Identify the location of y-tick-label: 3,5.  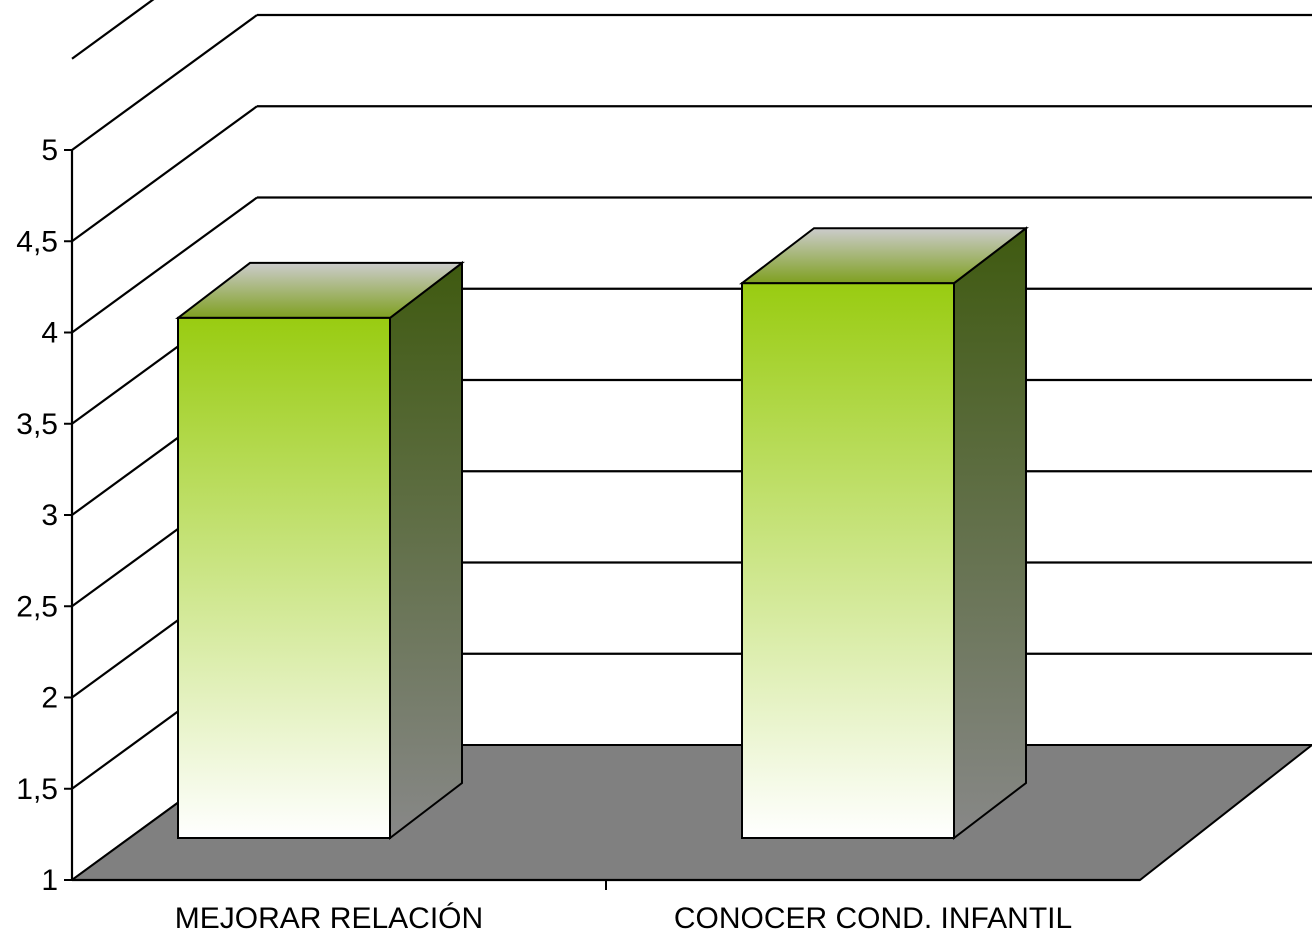
(37, 424).